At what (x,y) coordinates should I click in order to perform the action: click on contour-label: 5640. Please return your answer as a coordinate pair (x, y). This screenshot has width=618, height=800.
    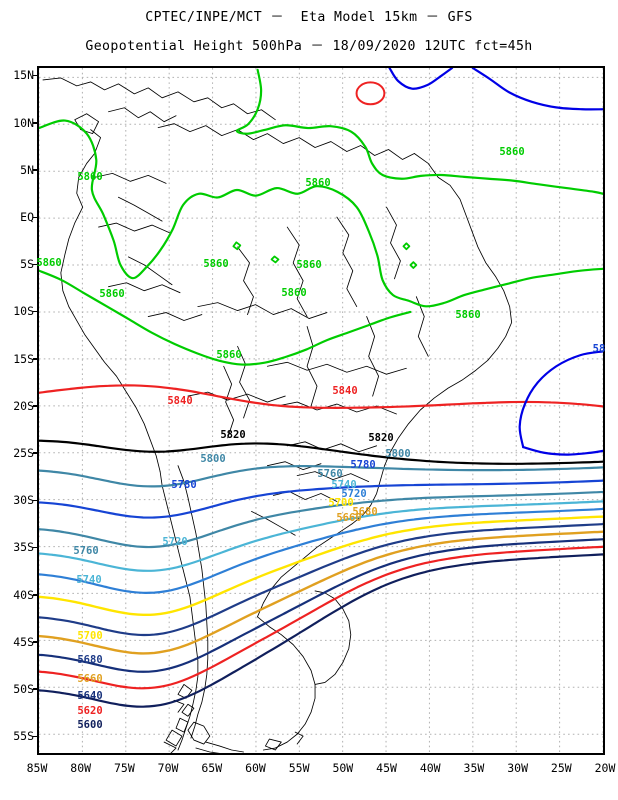
    Looking at the image, I should click on (90, 696).